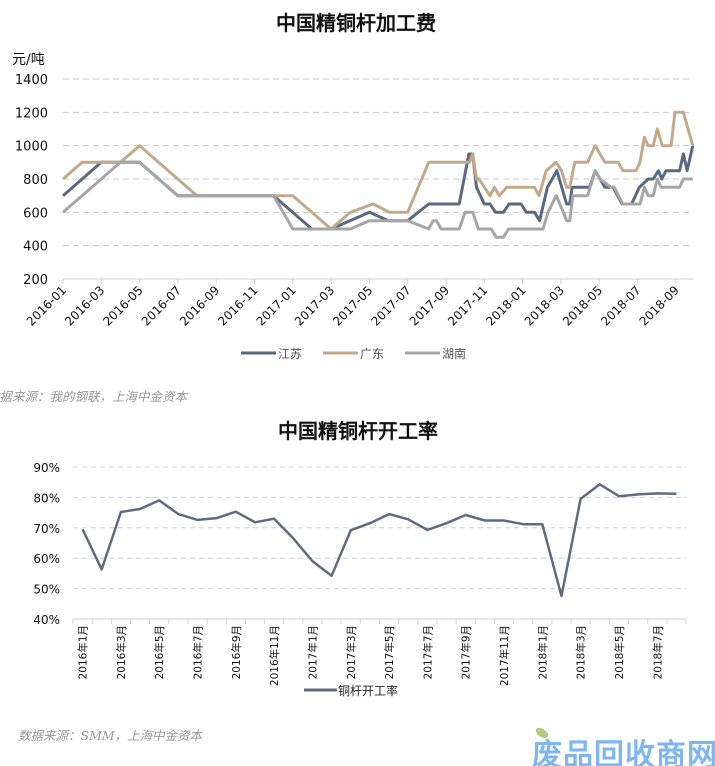 Image resolution: width=715 pixels, height=766 pixels. Describe the element at coordinates (353, 353) in the screenshot. I see `chart1-legend: 江苏 广东 湖南` at that location.